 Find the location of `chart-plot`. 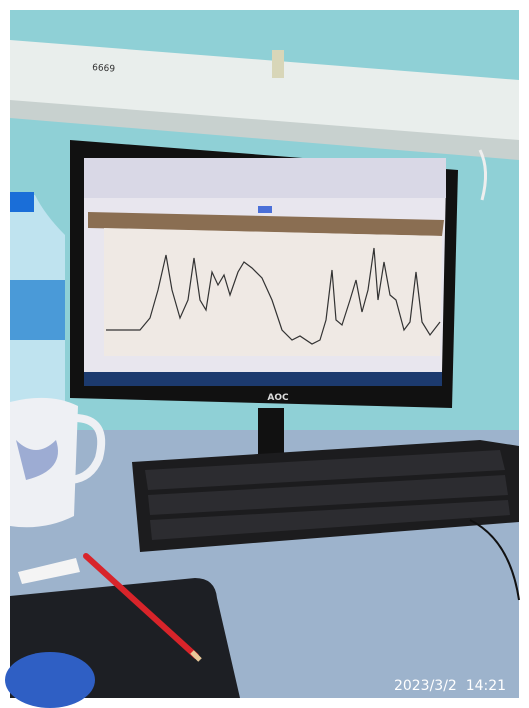

chart-plot is located at coordinates (273, 292).